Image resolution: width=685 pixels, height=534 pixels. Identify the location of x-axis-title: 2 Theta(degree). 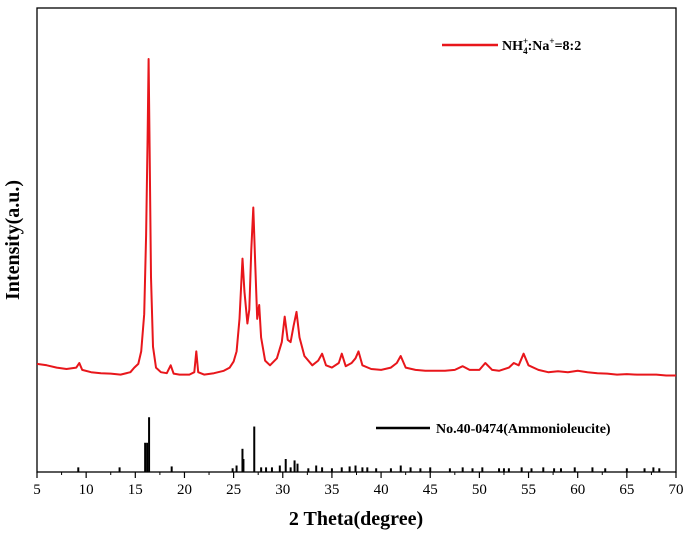
(356, 519).